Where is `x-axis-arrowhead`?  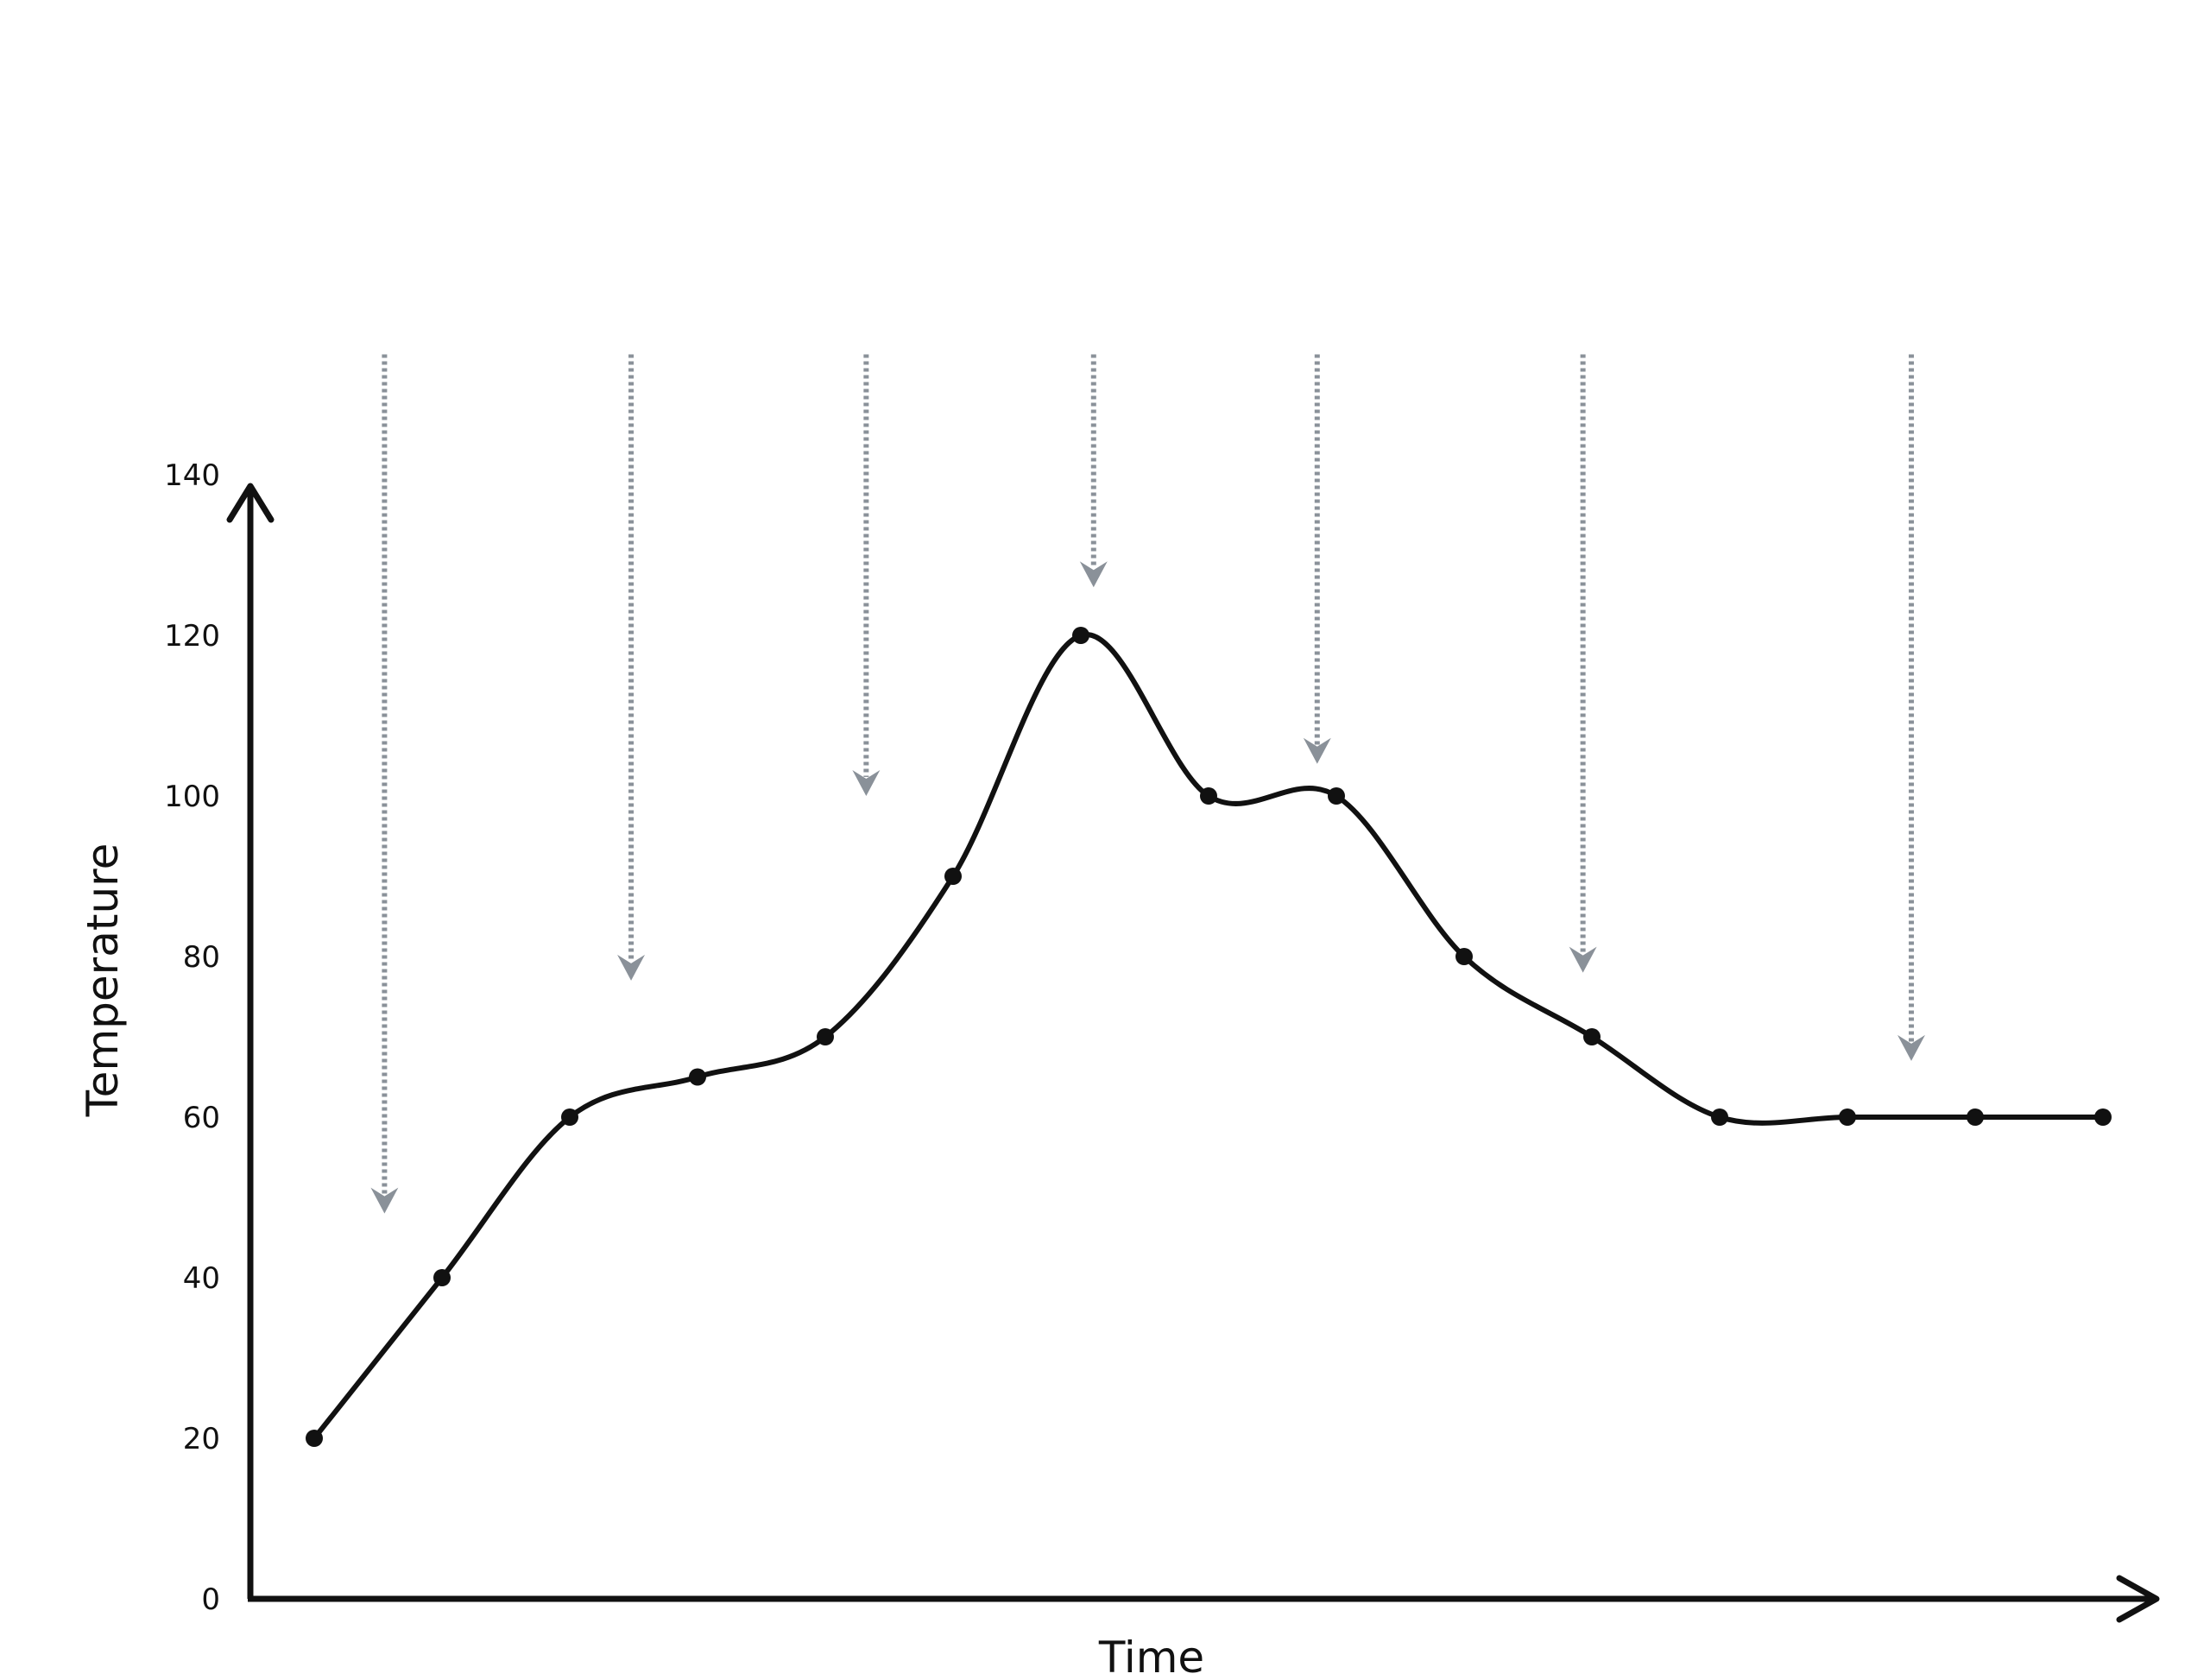
x-axis-arrowhead is located at coordinates (2138, 1599).